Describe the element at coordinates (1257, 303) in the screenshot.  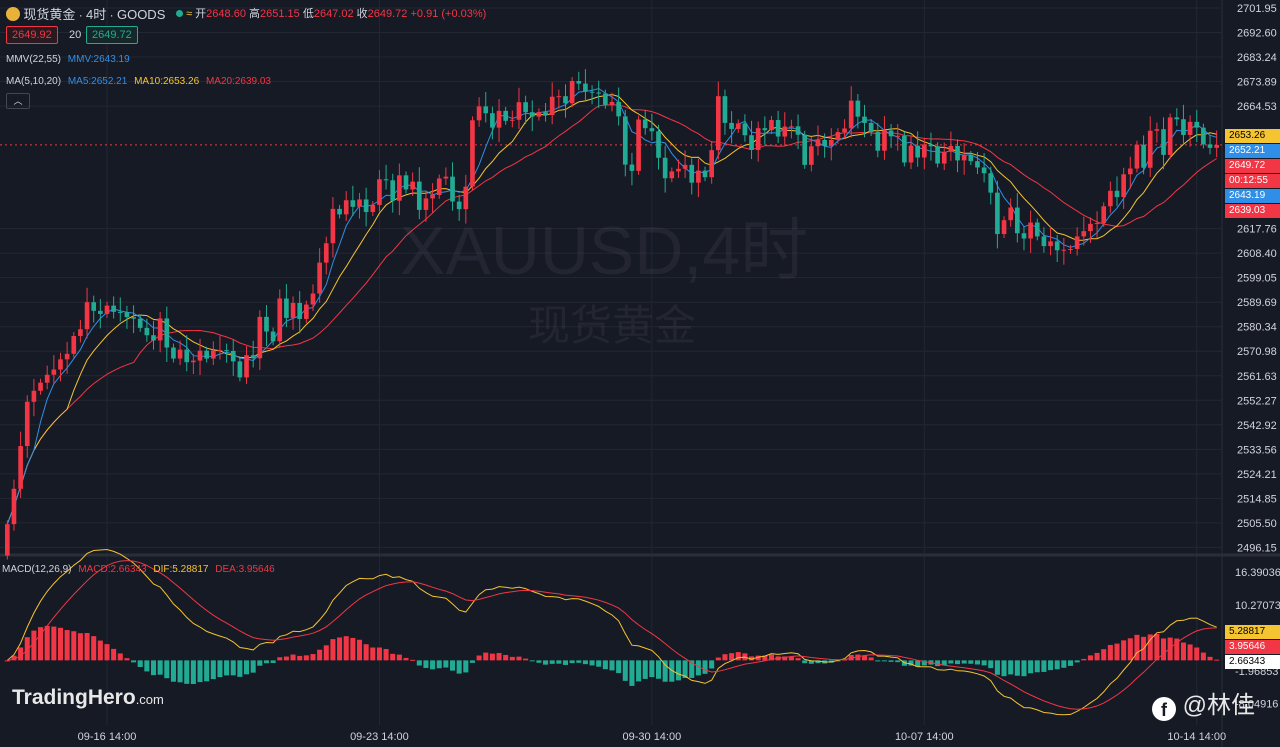
I see `price-tick-label: 2589.69` at that location.